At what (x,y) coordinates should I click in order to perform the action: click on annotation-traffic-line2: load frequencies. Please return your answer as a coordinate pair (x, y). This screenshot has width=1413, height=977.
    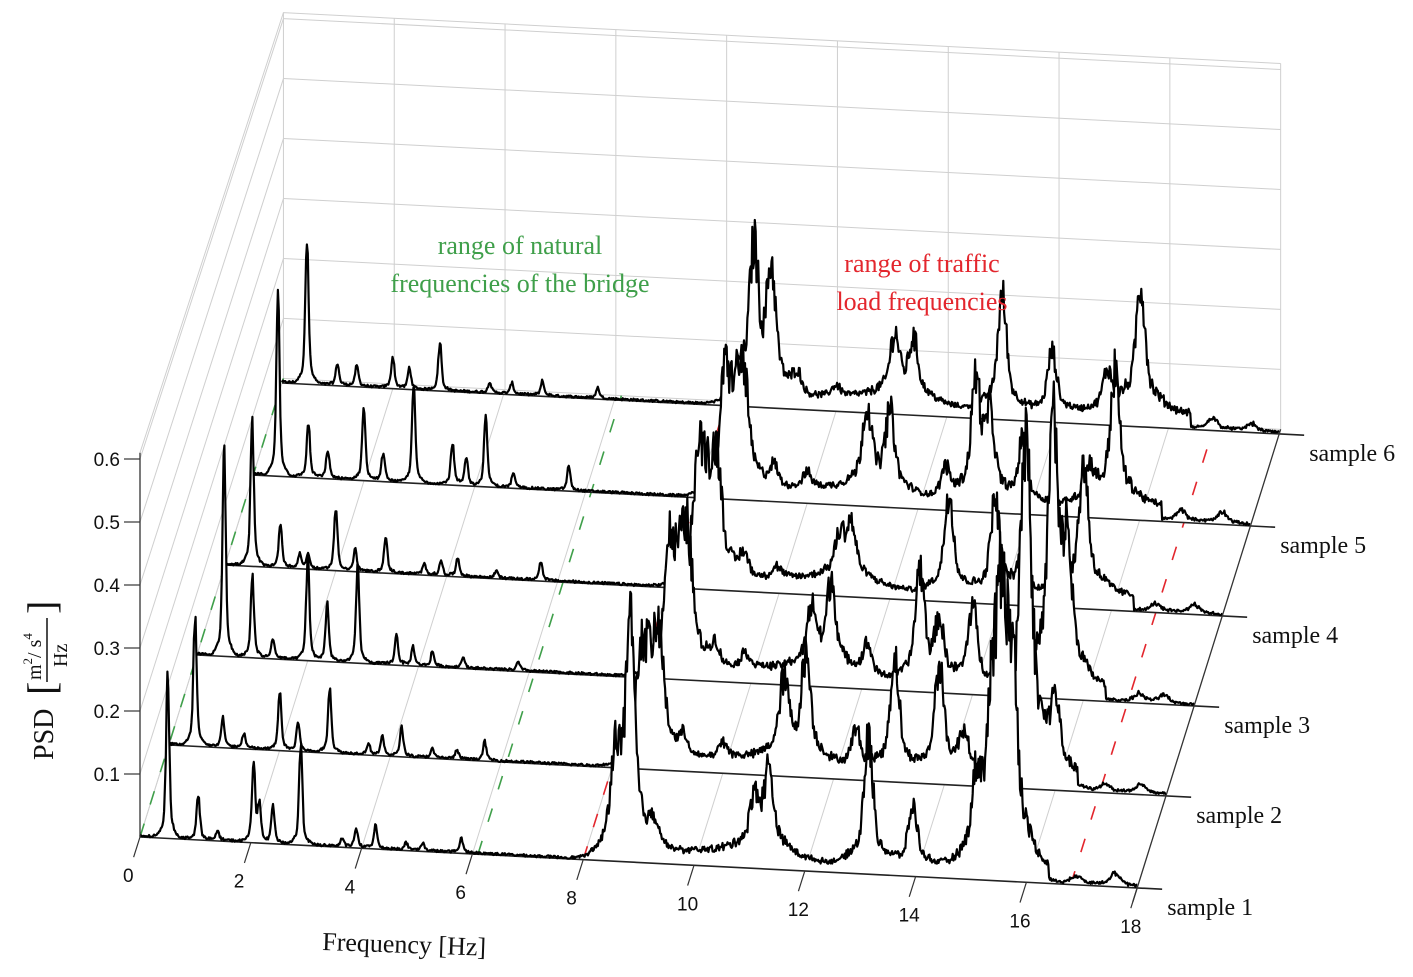
    Looking at the image, I should click on (921, 301).